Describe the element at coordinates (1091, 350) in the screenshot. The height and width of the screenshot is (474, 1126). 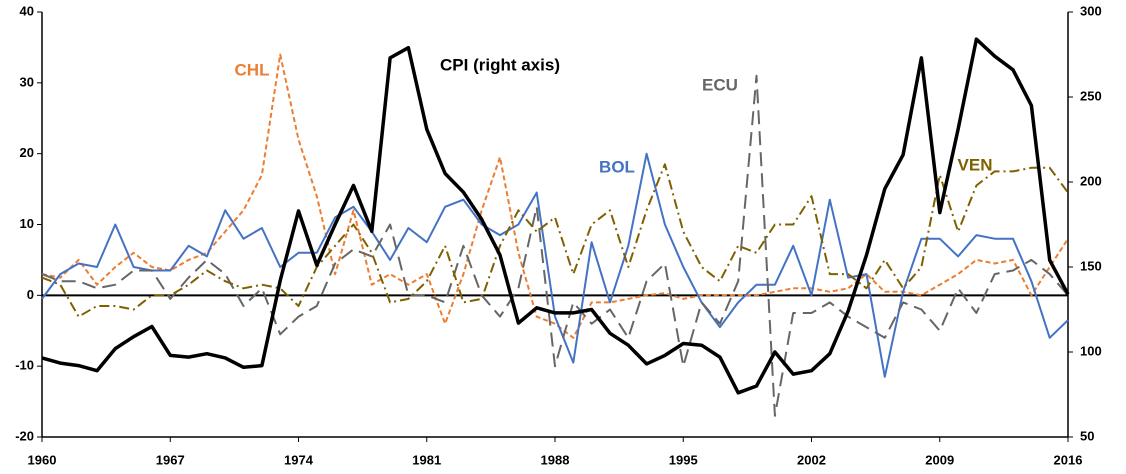
I see `y2-tick-label: 100` at that location.